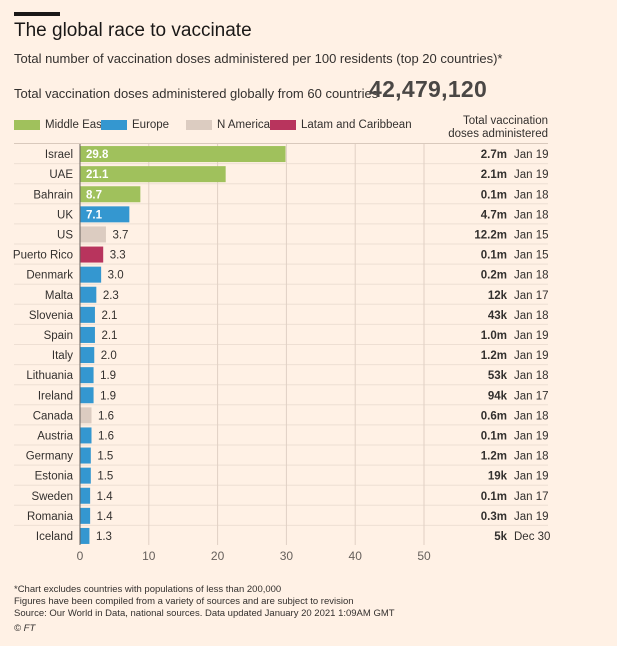 The height and width of the screenshot is (646, 617). Describe the element at coordinates (531, 316) in the screenshot. I see `doses-date-slovenia: Jan 18` at that location.